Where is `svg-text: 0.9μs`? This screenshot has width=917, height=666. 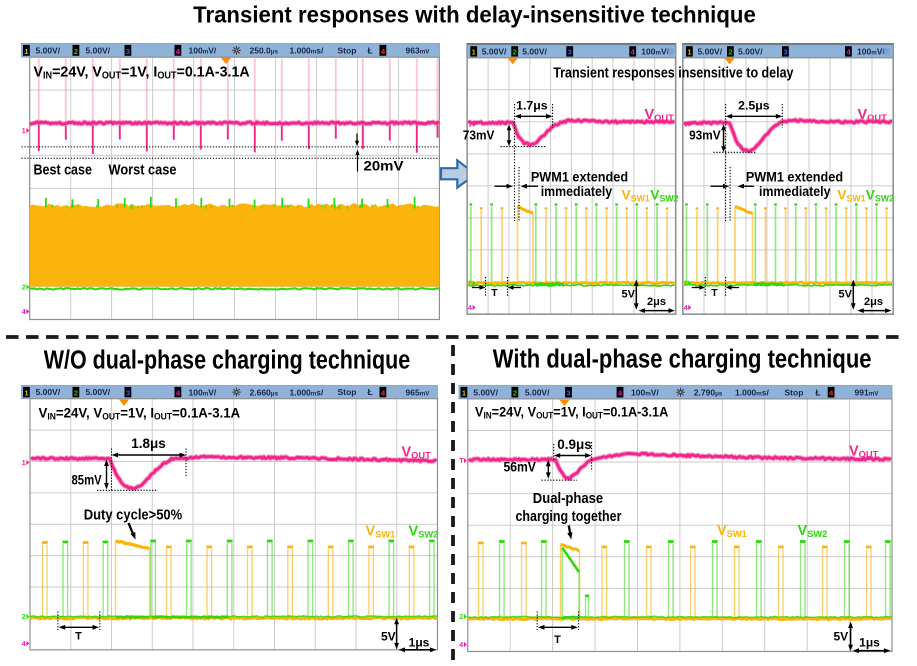 svg-text: 0.9μs is located at coordinates (574, 444).